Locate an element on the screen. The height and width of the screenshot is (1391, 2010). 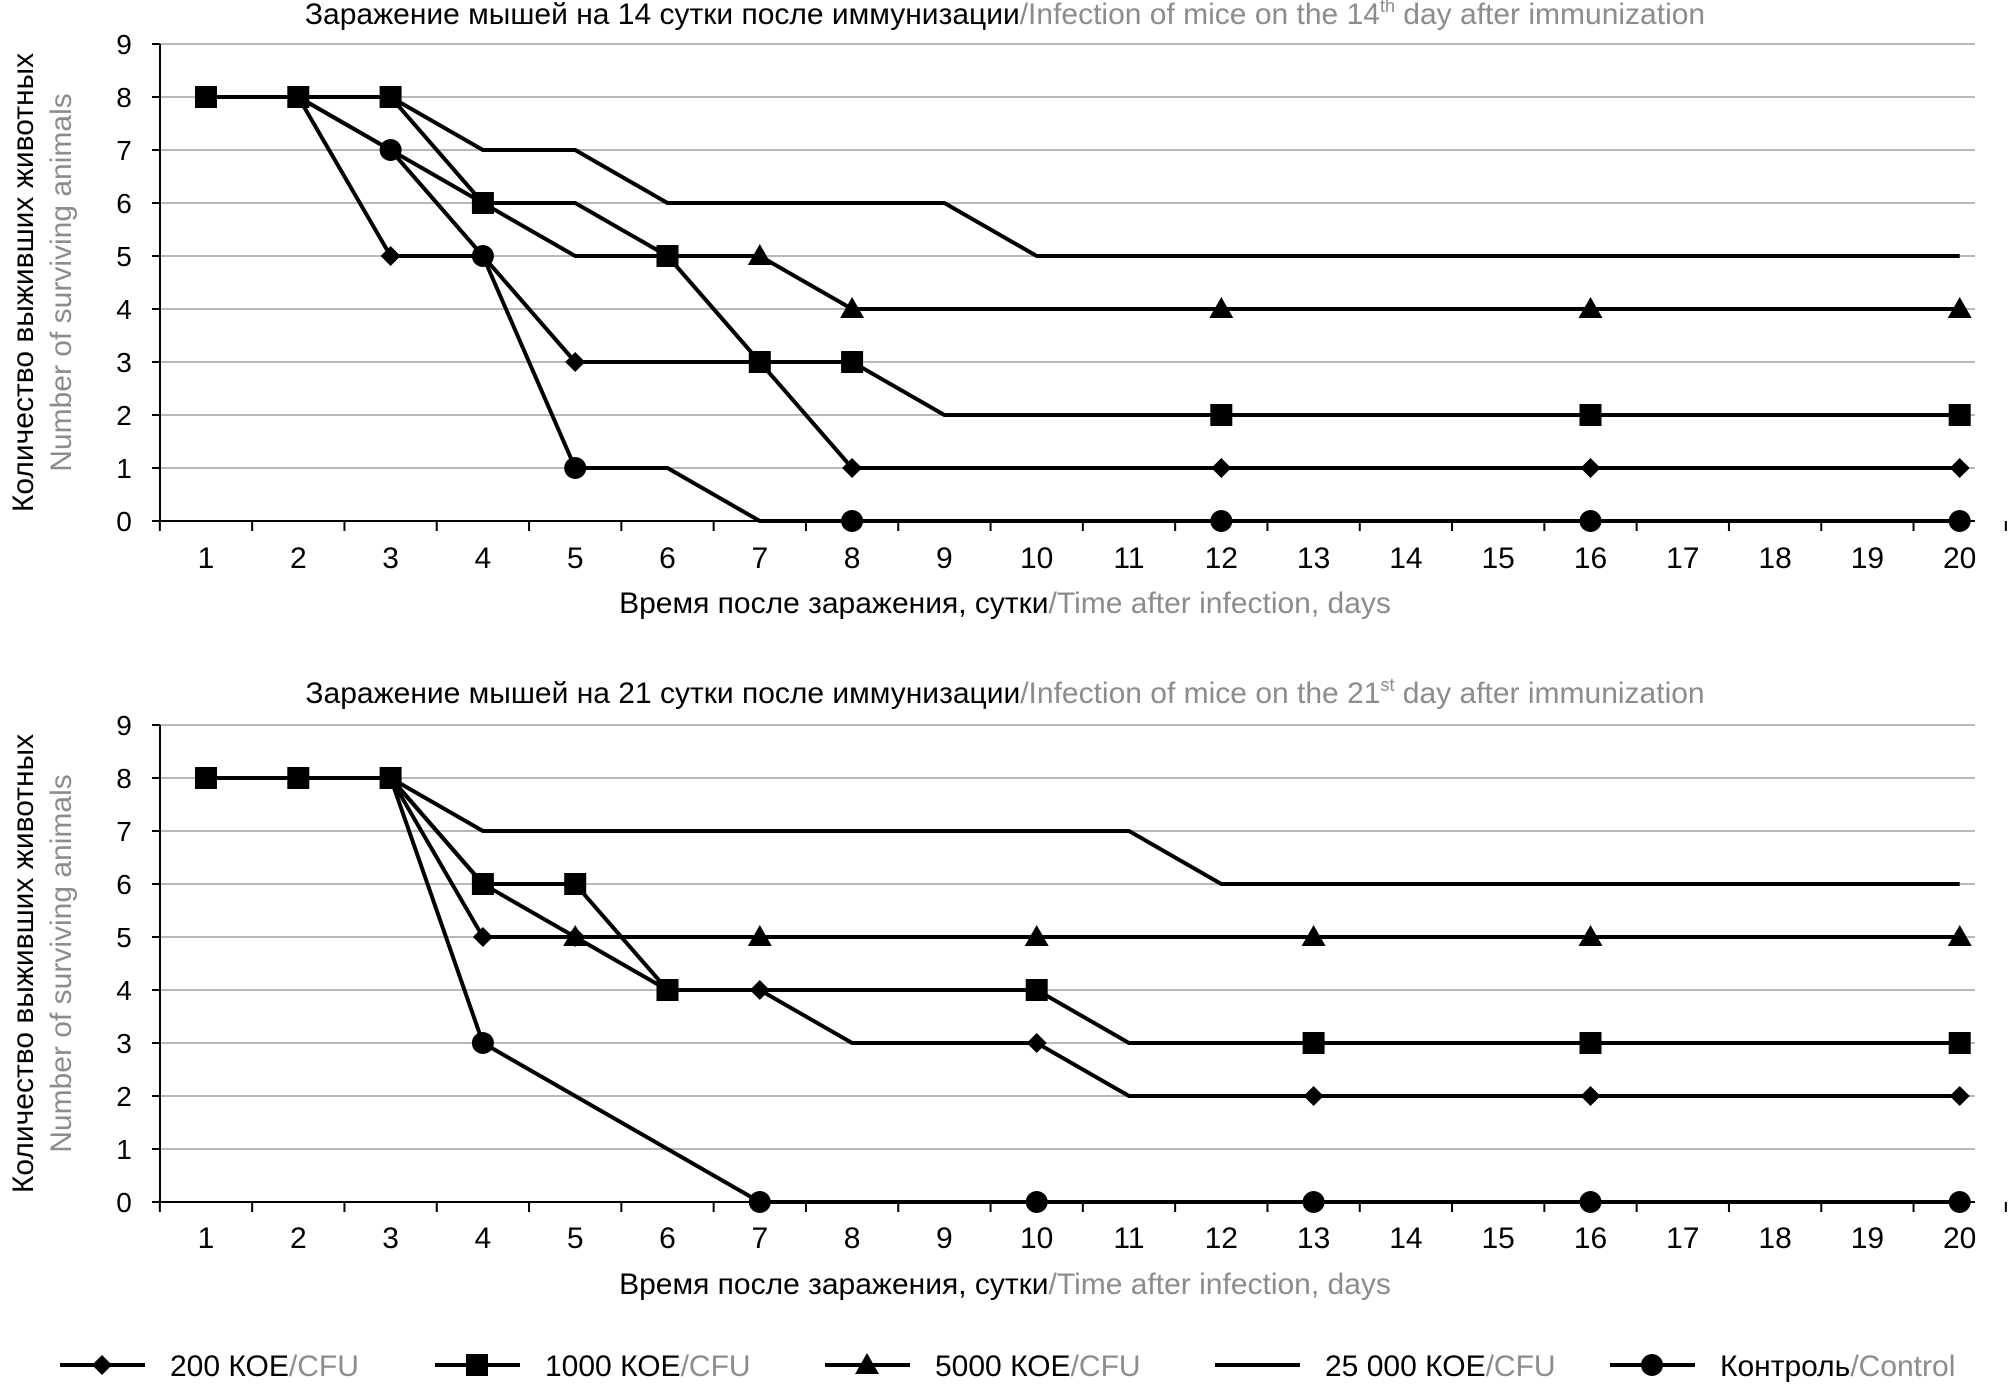
y-tick-label: 0 is located at coordinates (124, 1202).